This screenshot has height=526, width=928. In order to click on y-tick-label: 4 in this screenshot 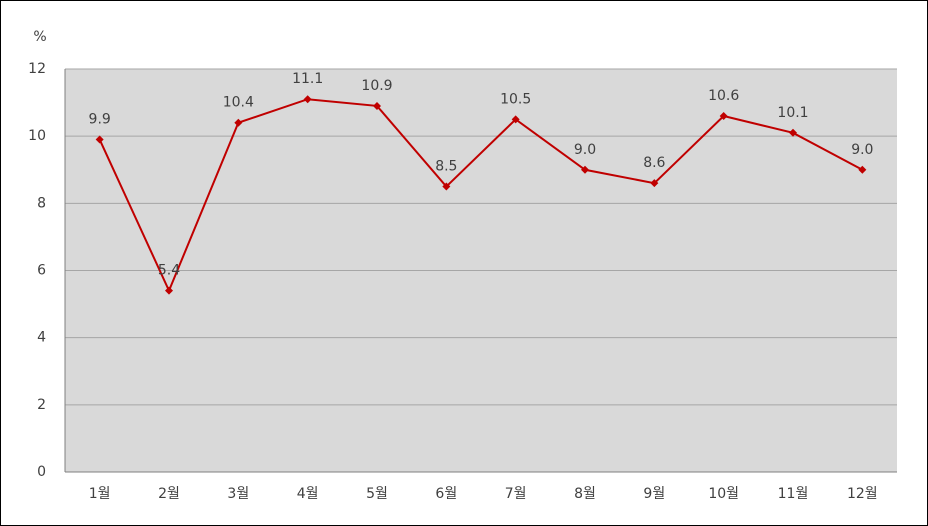, I will do `click(41, 338)`.